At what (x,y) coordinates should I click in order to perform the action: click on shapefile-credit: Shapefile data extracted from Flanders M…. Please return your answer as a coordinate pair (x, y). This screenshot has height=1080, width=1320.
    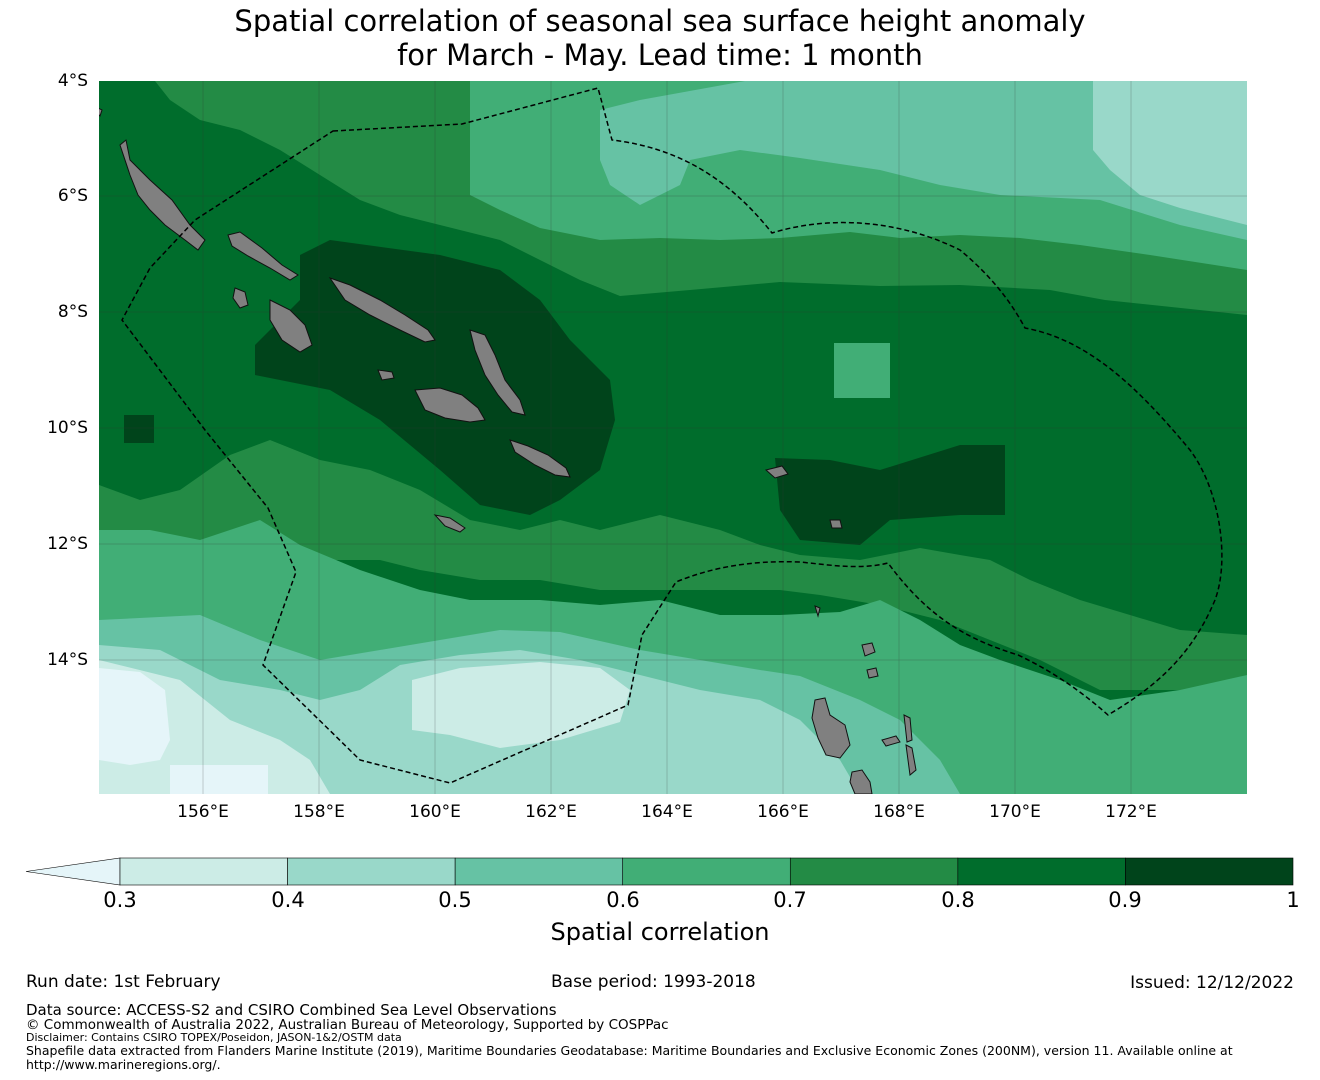
    Looking at the image, I should click on (629, 1050).